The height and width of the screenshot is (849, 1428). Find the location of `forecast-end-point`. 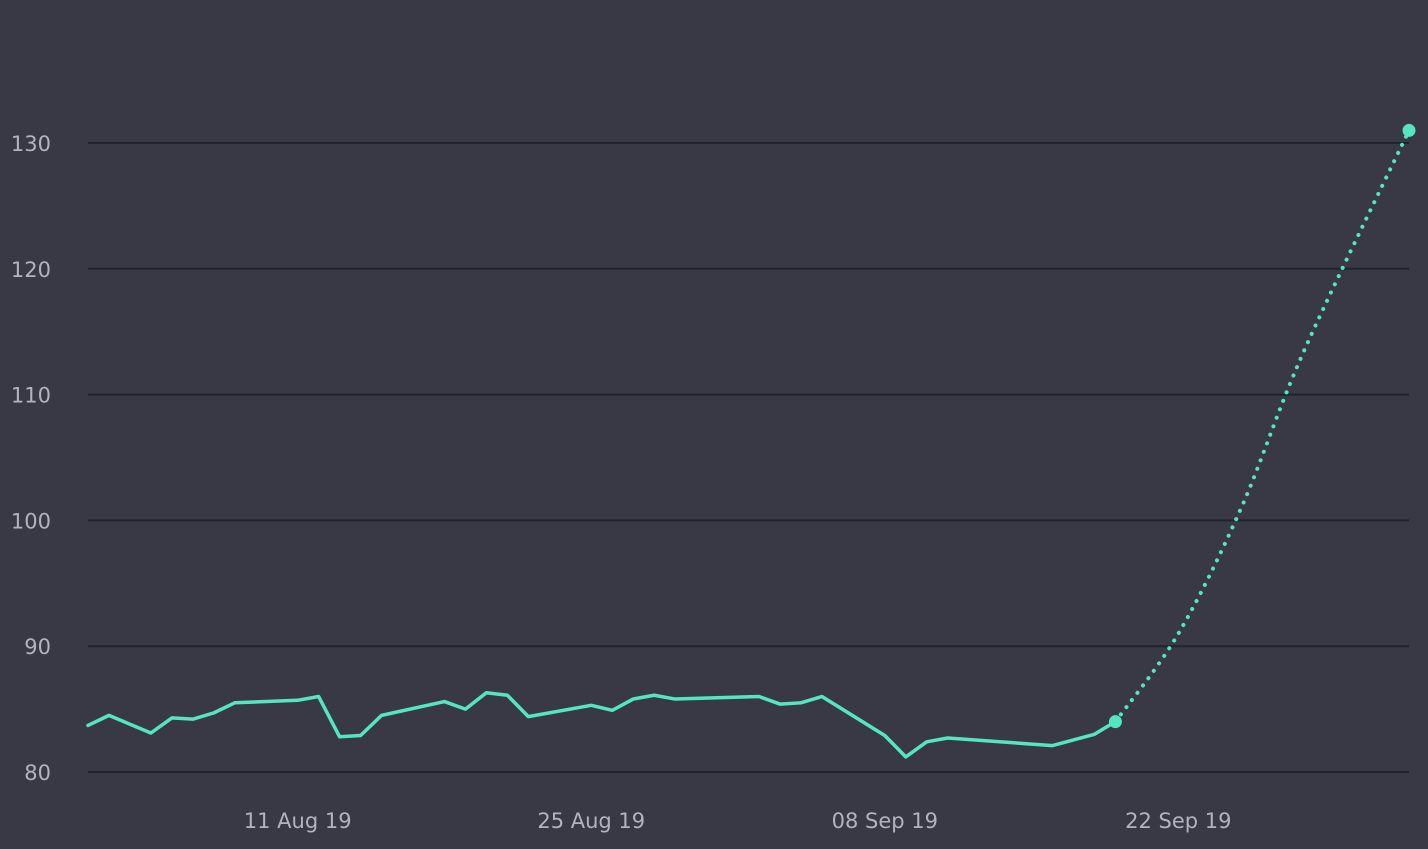

forecast-end-point is located at coordinates (1409, 130).